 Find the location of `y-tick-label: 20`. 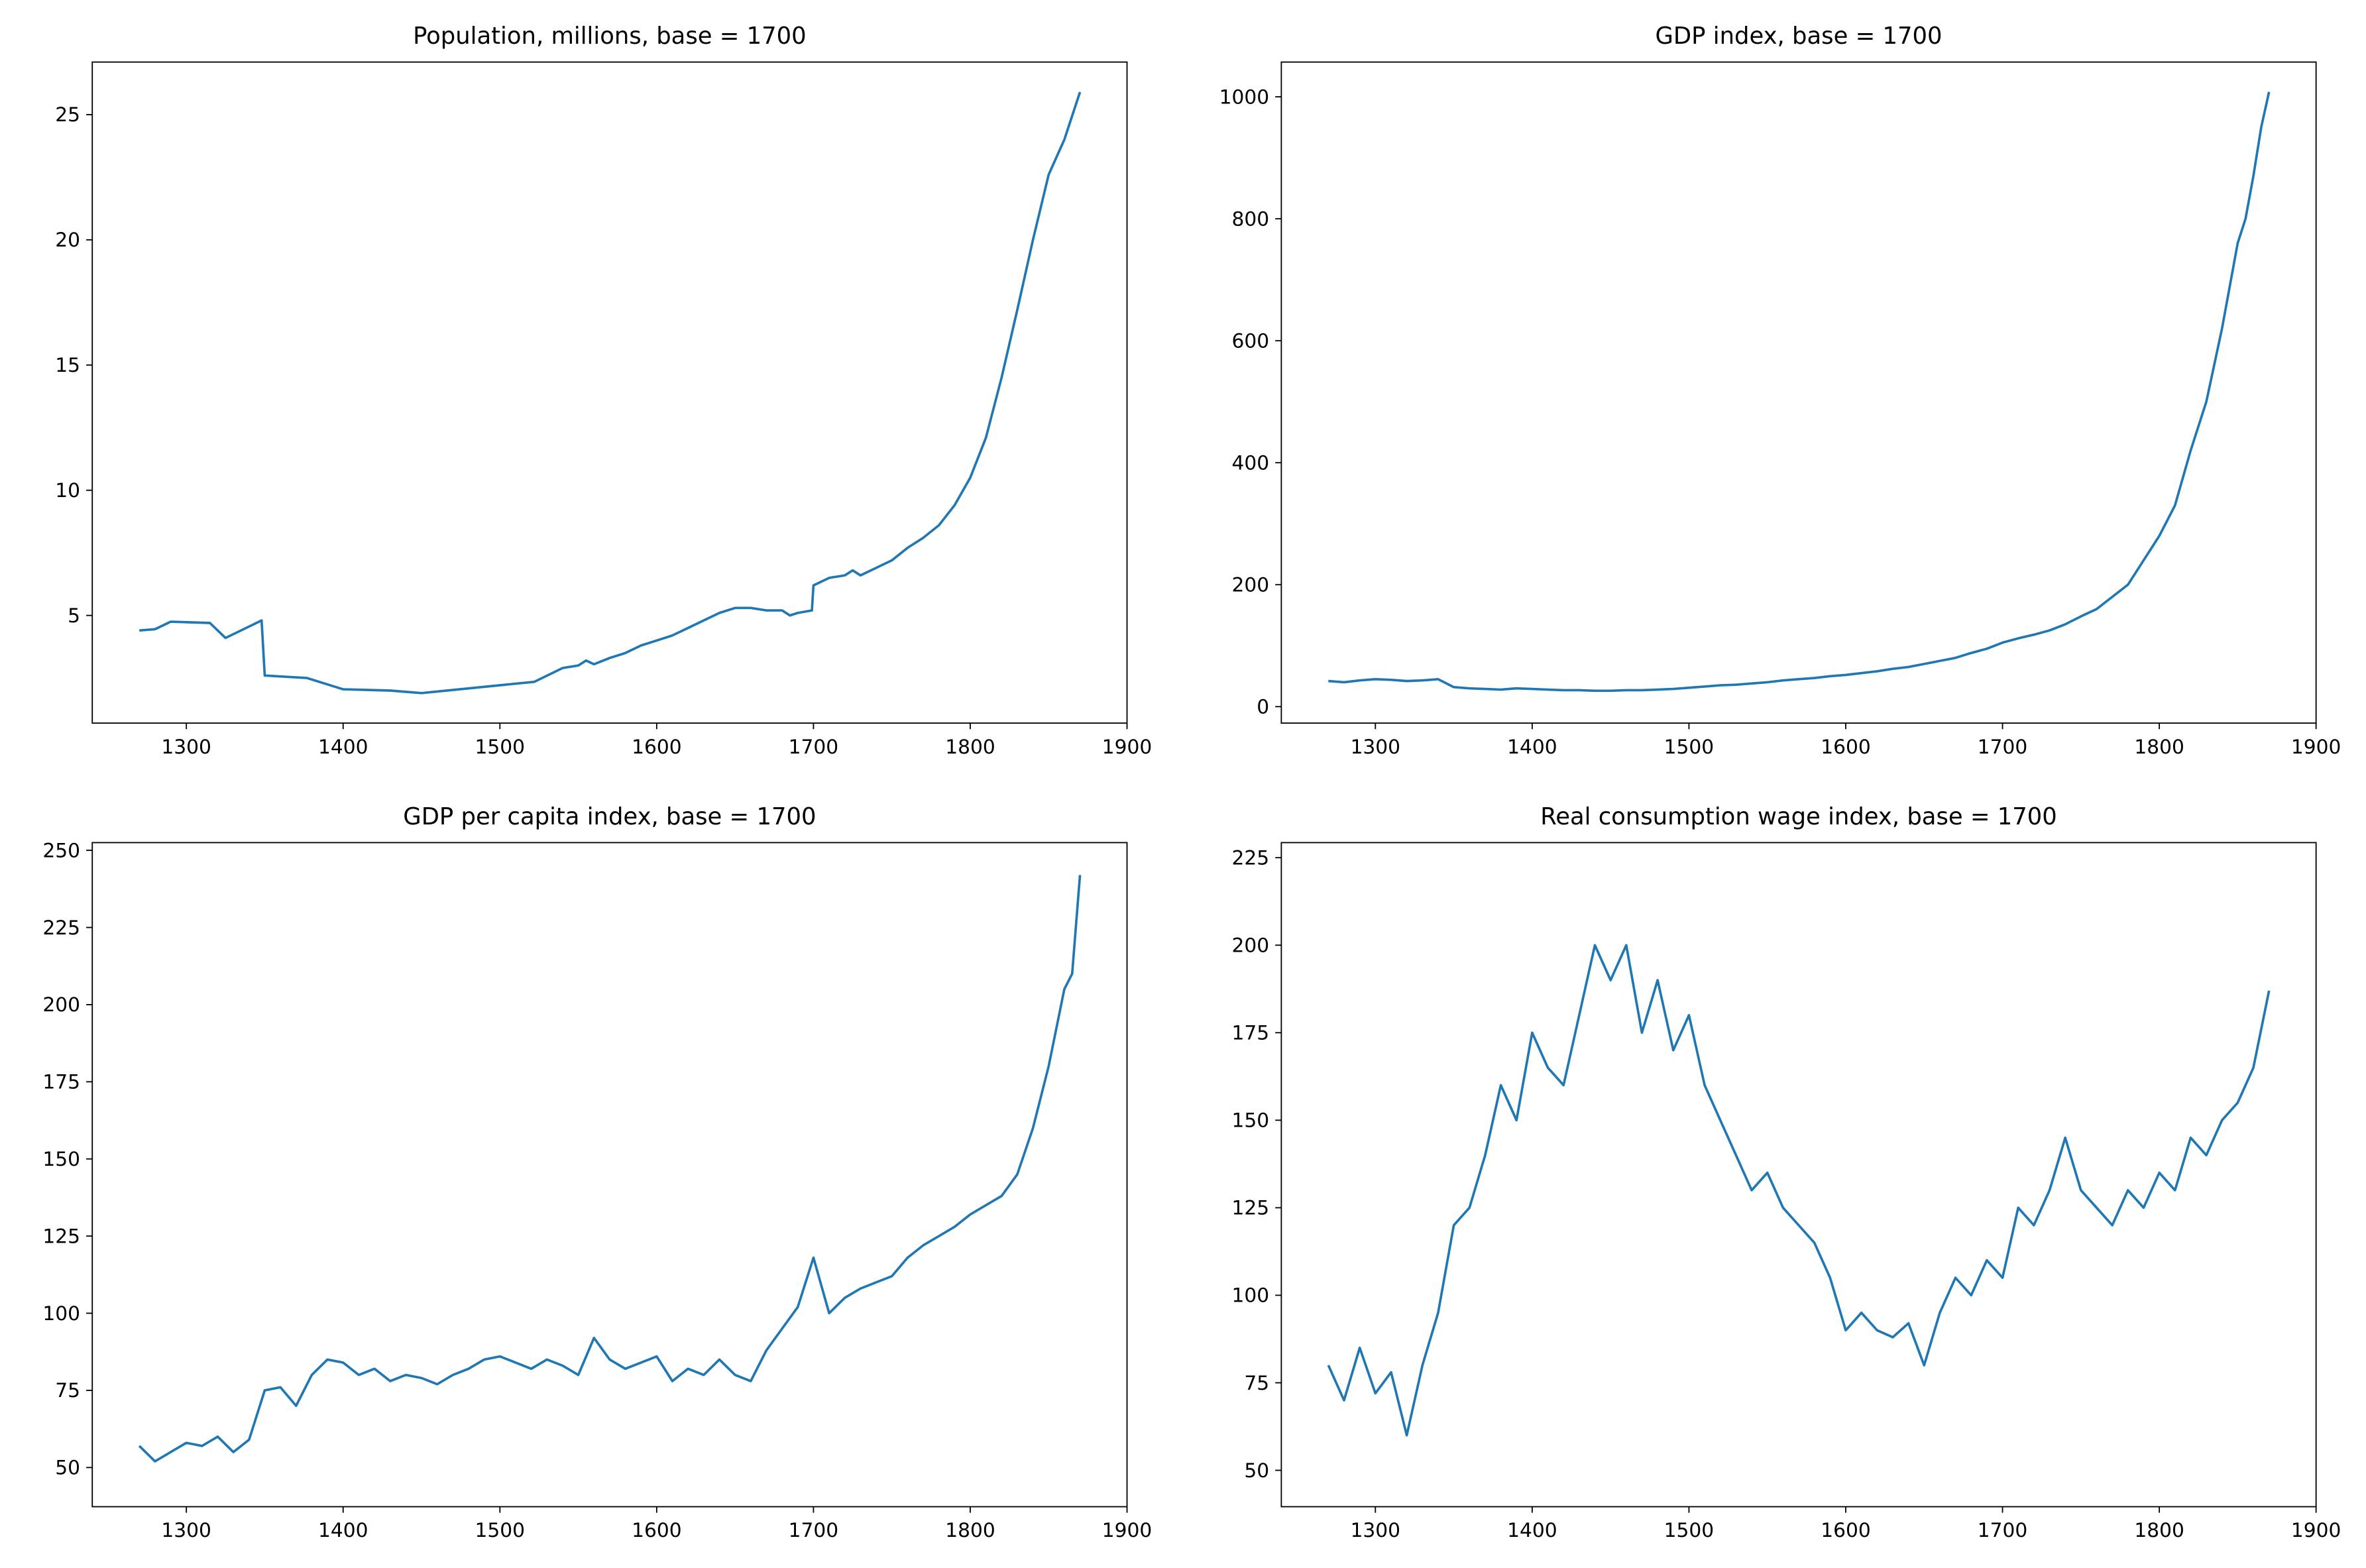

y-tick-label: 20 is located at coordinates (67, 239).